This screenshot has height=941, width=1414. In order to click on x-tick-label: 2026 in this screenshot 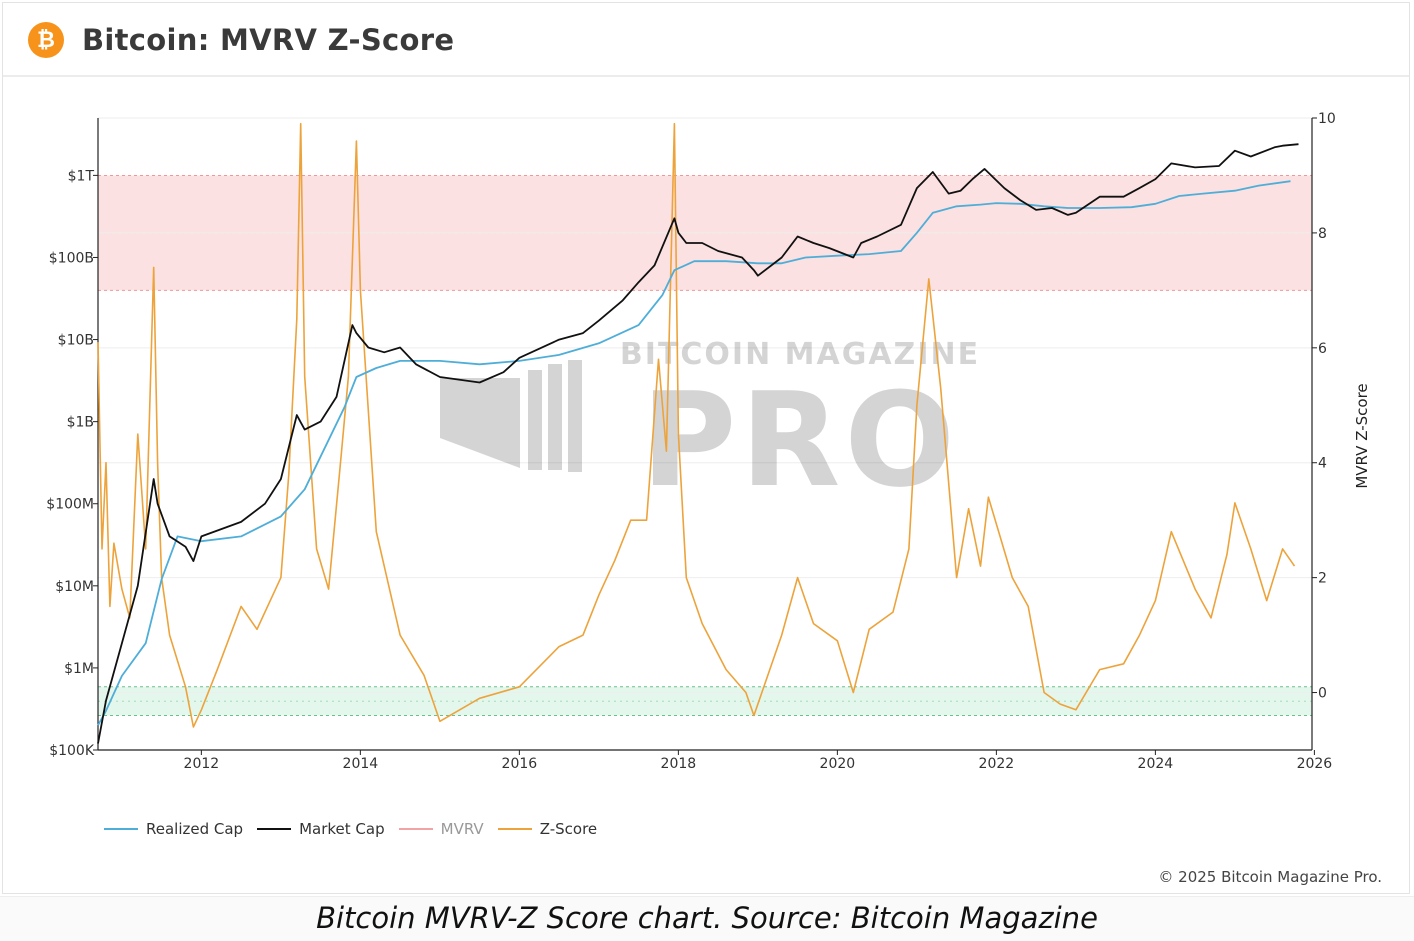, I will do `click(1315, 764)`.